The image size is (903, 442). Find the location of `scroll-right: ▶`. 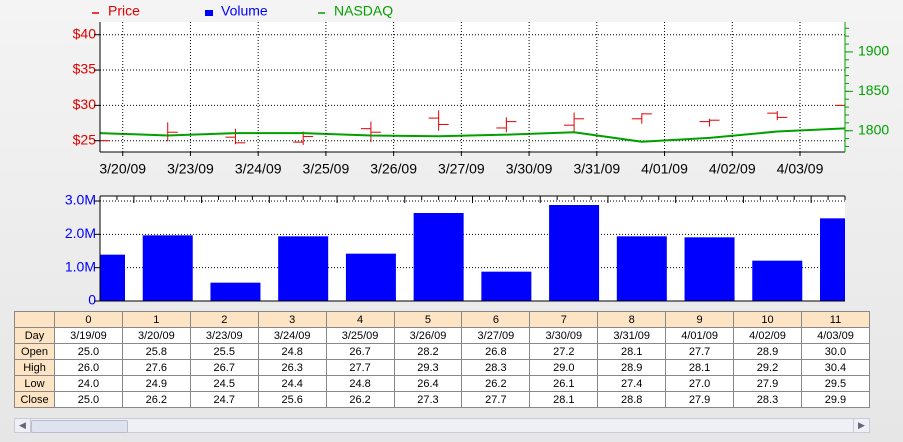

scroll-right: ▶ is located at coordinates (861, 425).